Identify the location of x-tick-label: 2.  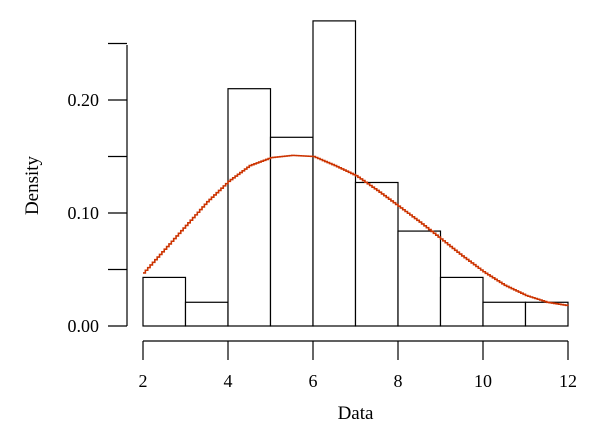
(143, 381).